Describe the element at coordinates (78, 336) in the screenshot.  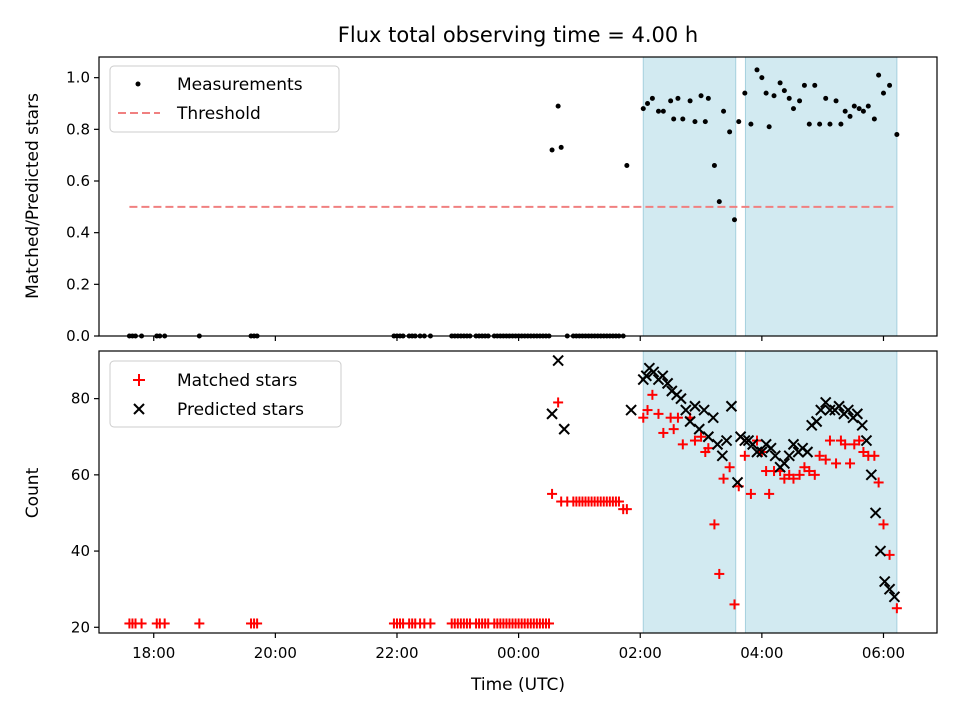
I see `y-tick-label: 0.0` at that location.